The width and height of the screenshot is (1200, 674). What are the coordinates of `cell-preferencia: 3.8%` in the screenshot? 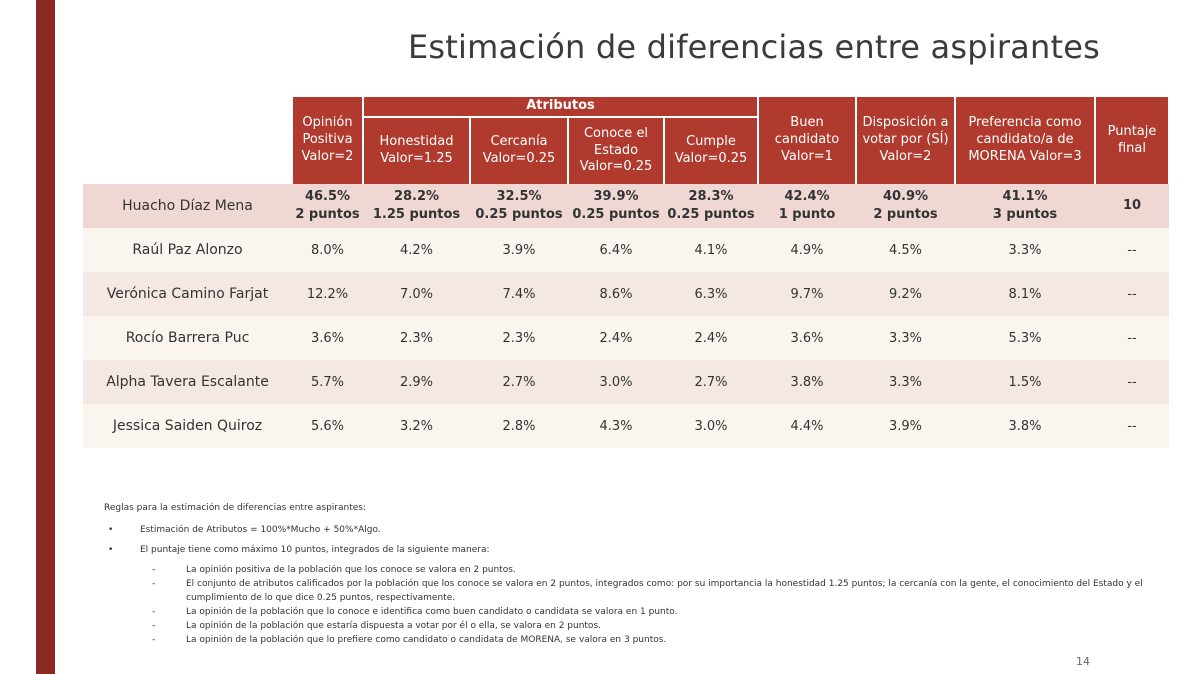 It's located at (1025, 426).